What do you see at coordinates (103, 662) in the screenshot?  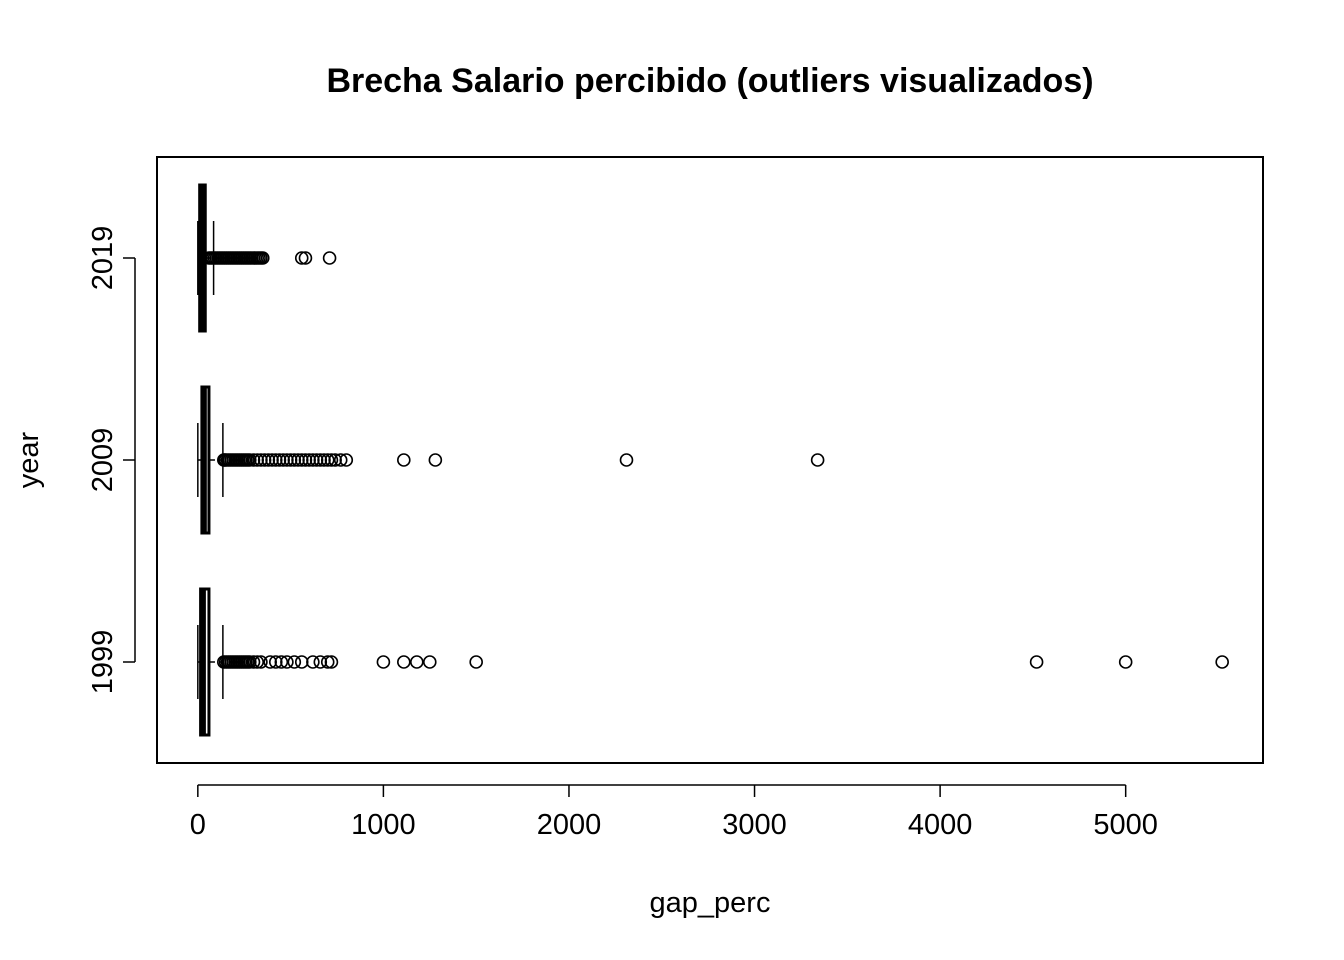 I see `y-tick-label: 1999` at bounding box center [103, 662].